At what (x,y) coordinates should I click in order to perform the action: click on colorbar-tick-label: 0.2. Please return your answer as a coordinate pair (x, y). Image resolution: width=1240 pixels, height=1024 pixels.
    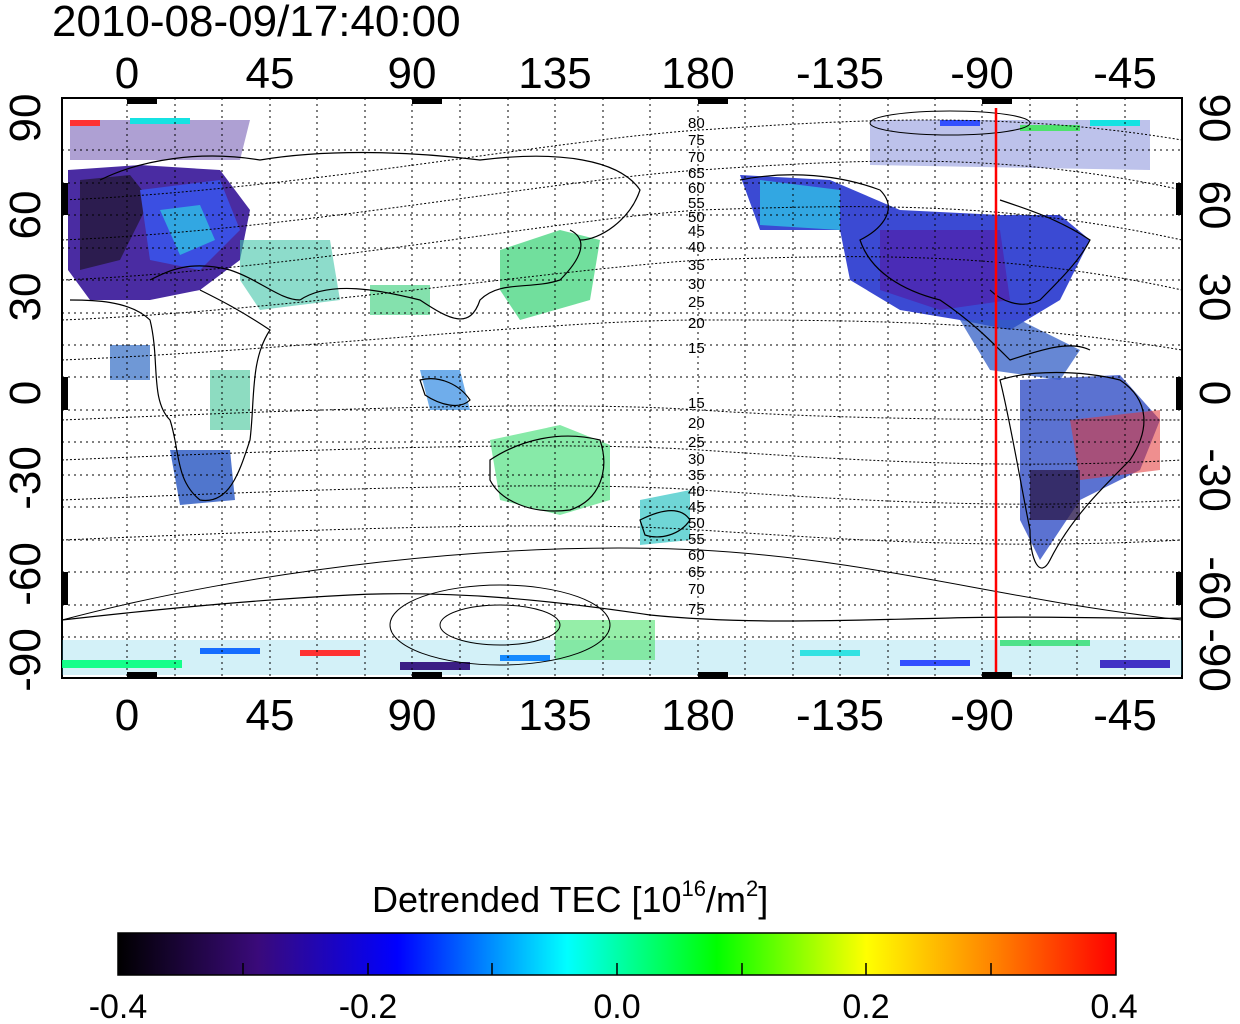
    Looking at the image, I should click on (865, 1006).